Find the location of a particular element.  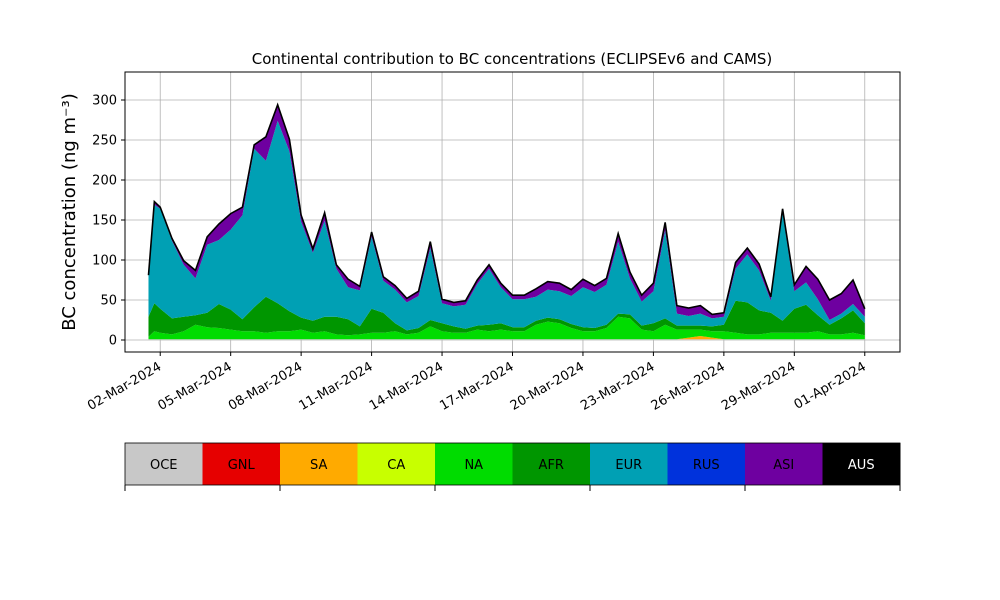

area-na is located at coordinates (506, 328).